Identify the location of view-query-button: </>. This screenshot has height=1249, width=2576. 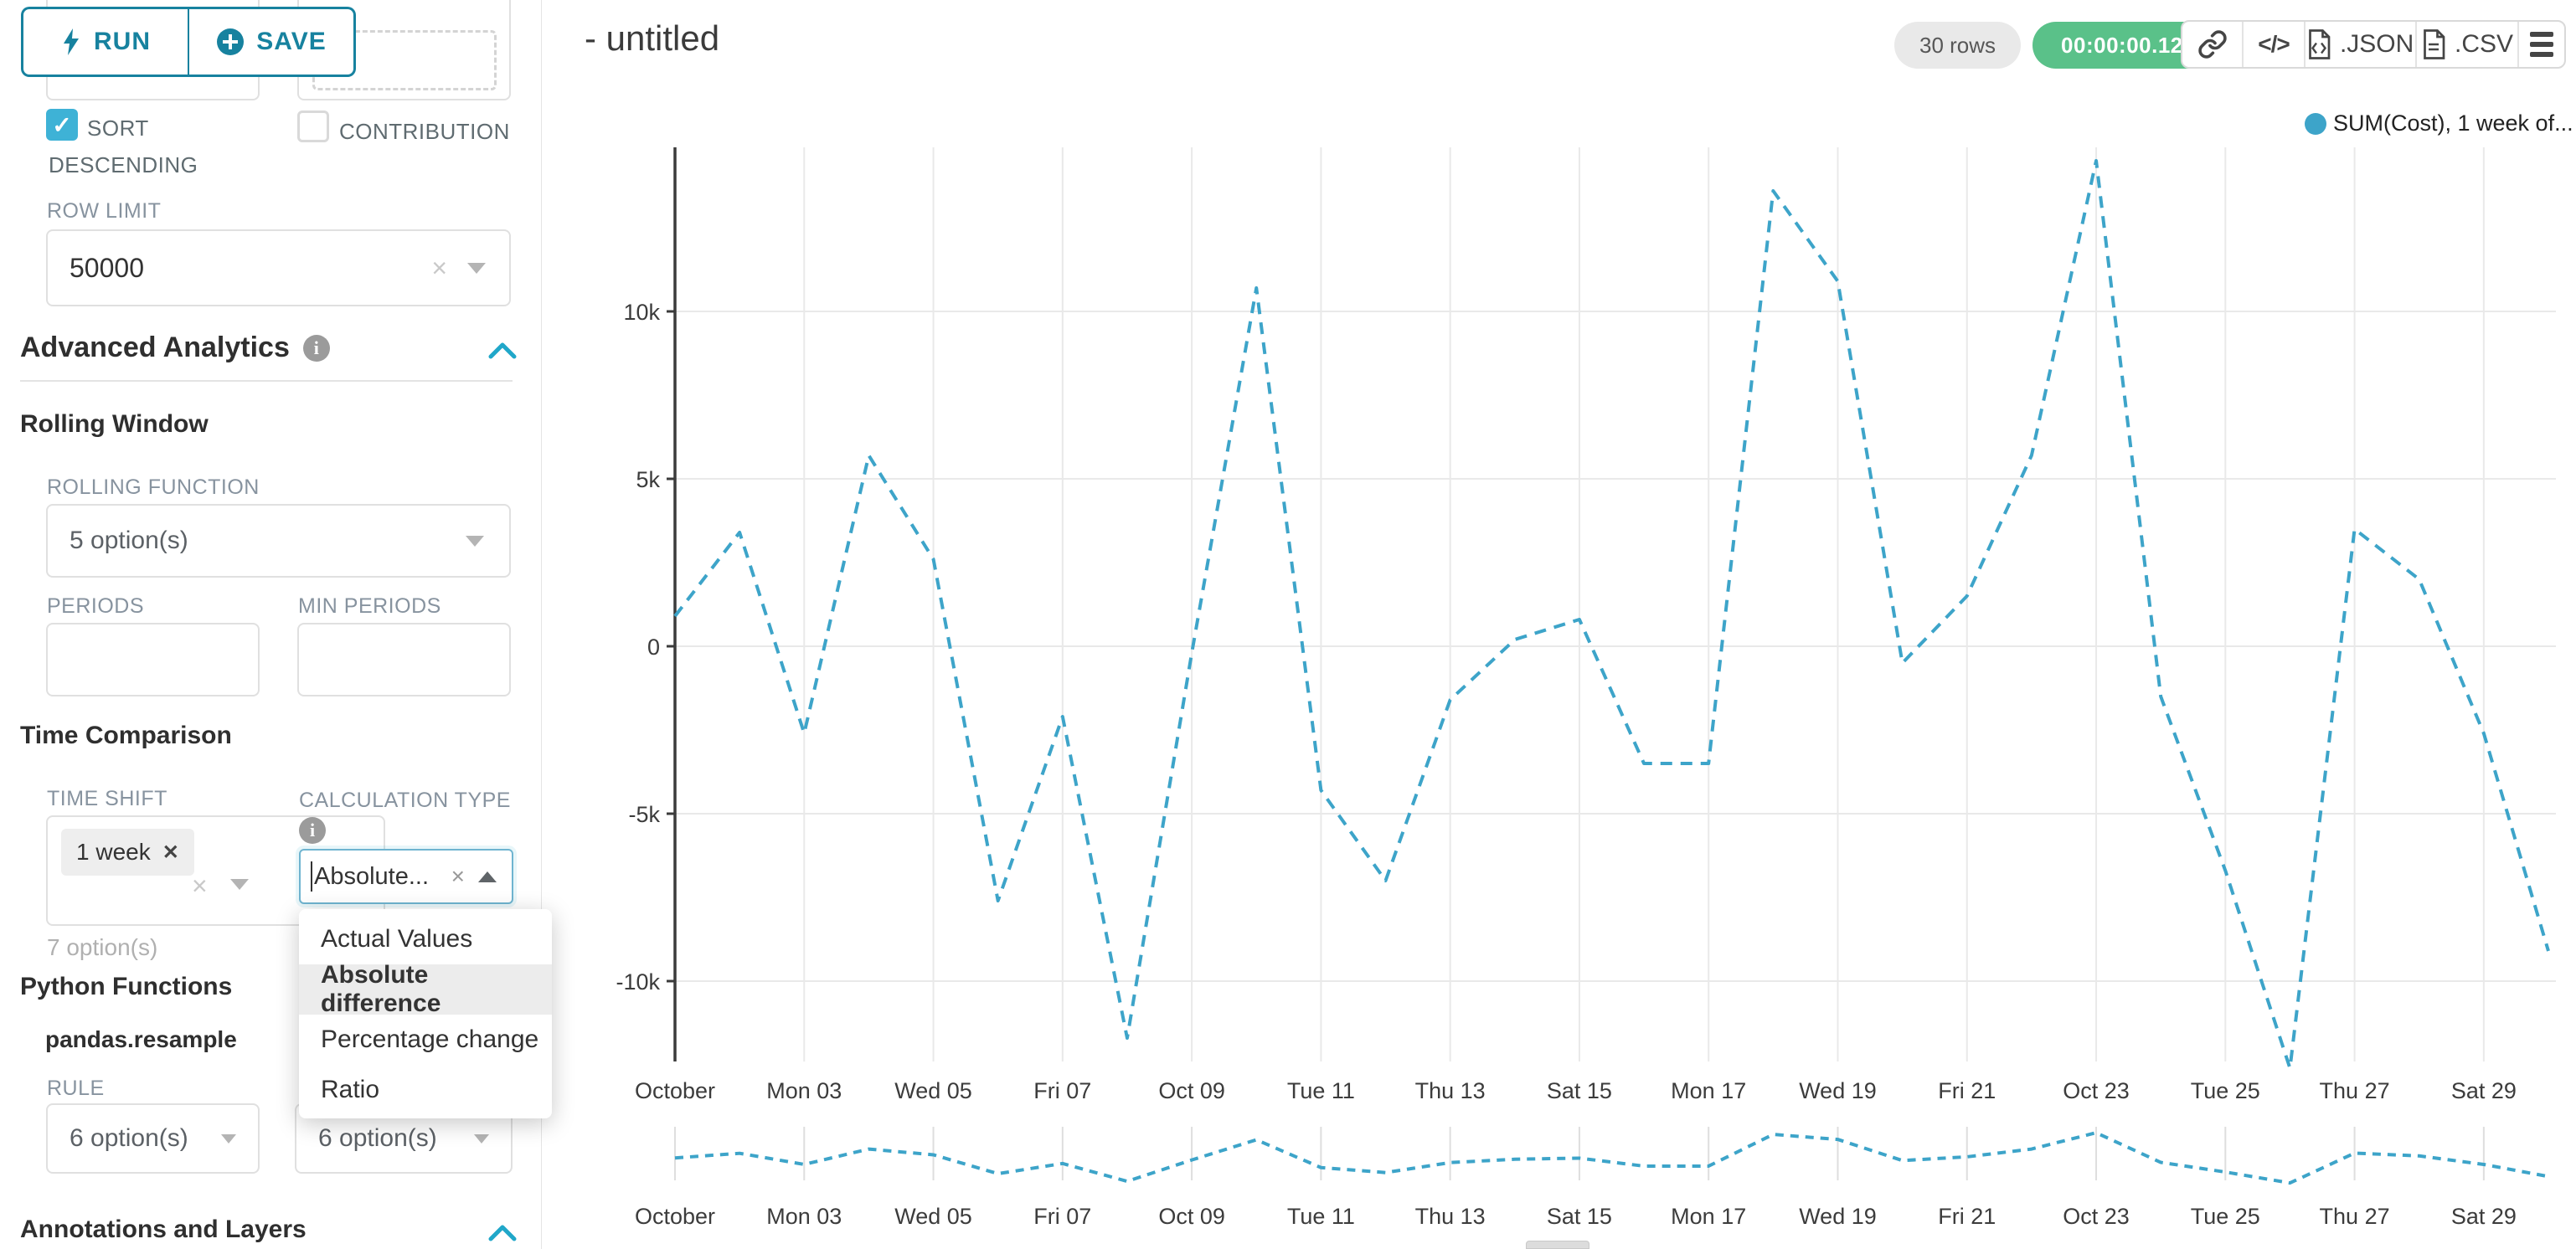
(2275, 44).